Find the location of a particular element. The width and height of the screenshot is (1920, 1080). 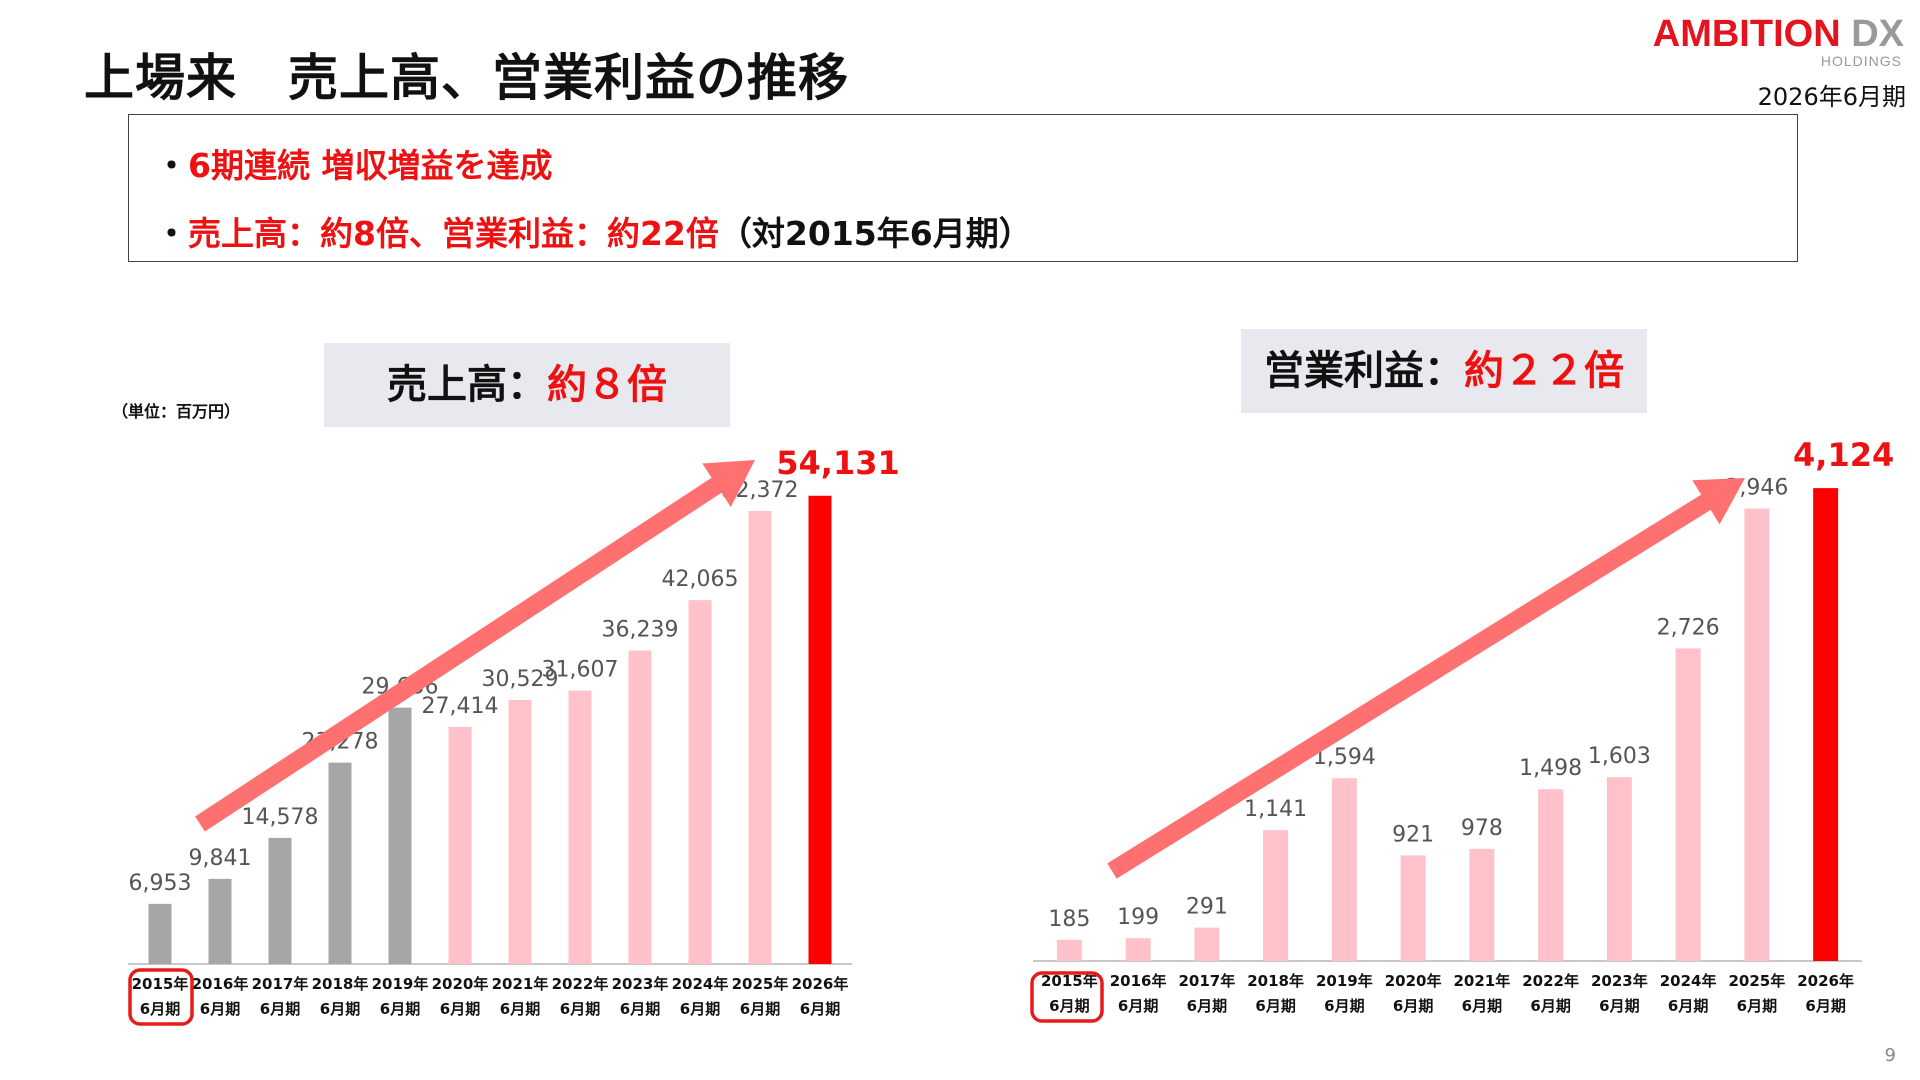

sales-data-label: 31,607 is located at coordinates (580, 670).